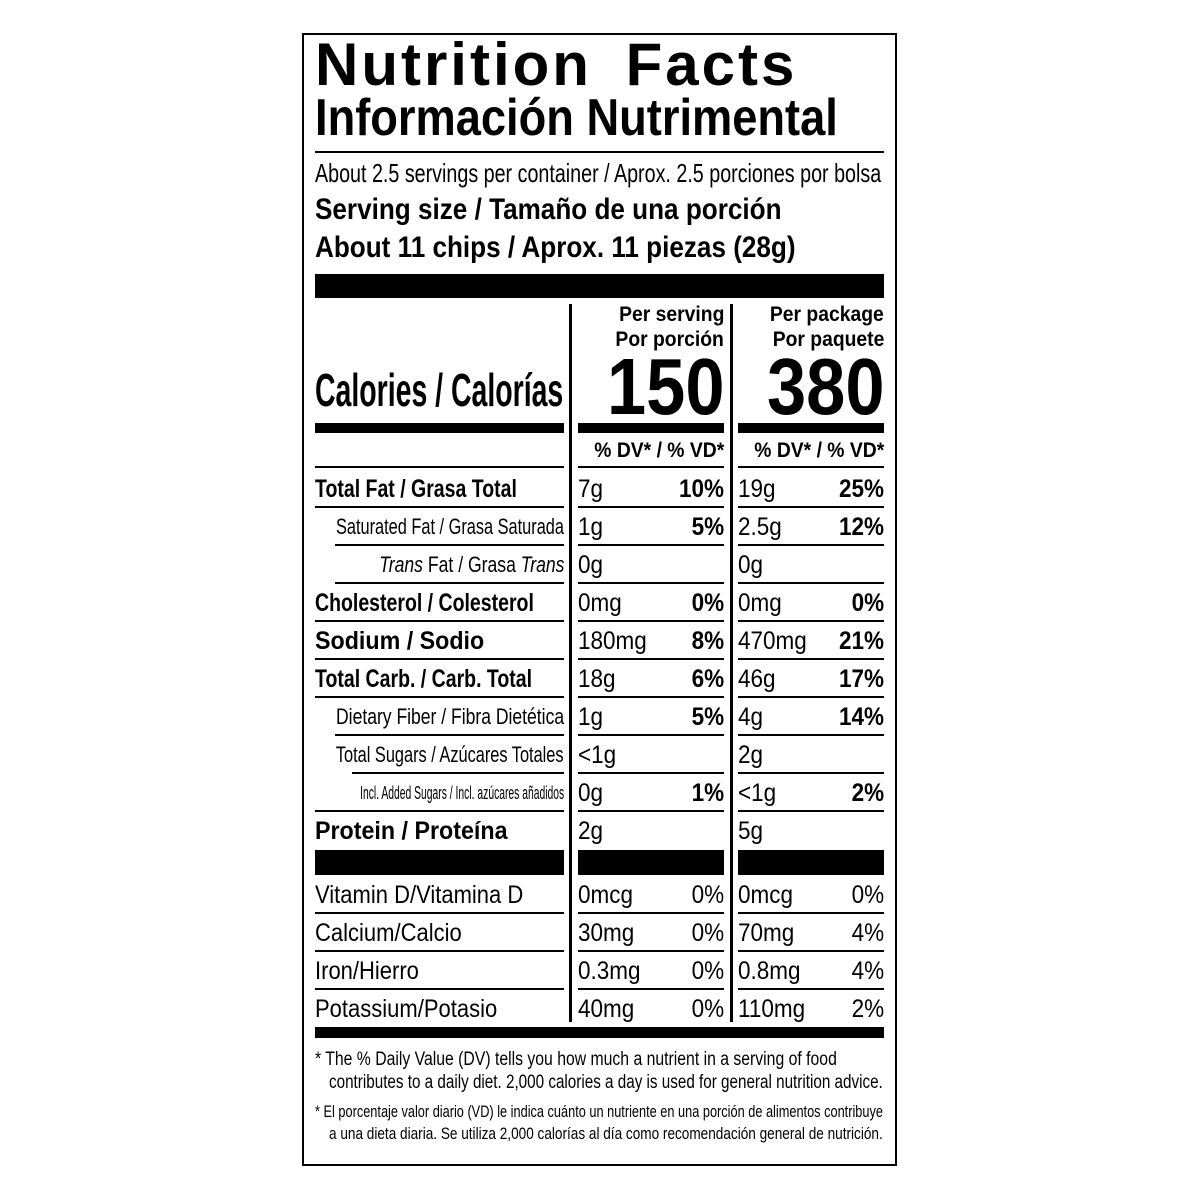 This screenshot has width=1200, height=1200. I want to click on calories-label: Calories / Calorías, so click(439, 390).